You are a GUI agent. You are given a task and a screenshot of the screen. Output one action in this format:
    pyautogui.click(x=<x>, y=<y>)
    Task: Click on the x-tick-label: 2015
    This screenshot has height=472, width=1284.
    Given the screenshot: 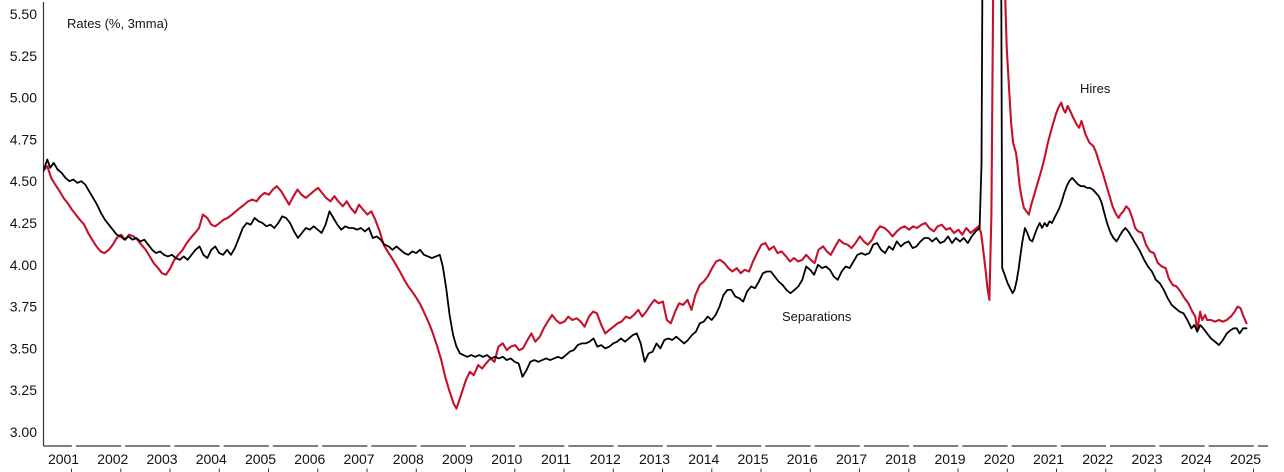 What is the action you would take?
    pyautogui.click(x=752, y=459)
    